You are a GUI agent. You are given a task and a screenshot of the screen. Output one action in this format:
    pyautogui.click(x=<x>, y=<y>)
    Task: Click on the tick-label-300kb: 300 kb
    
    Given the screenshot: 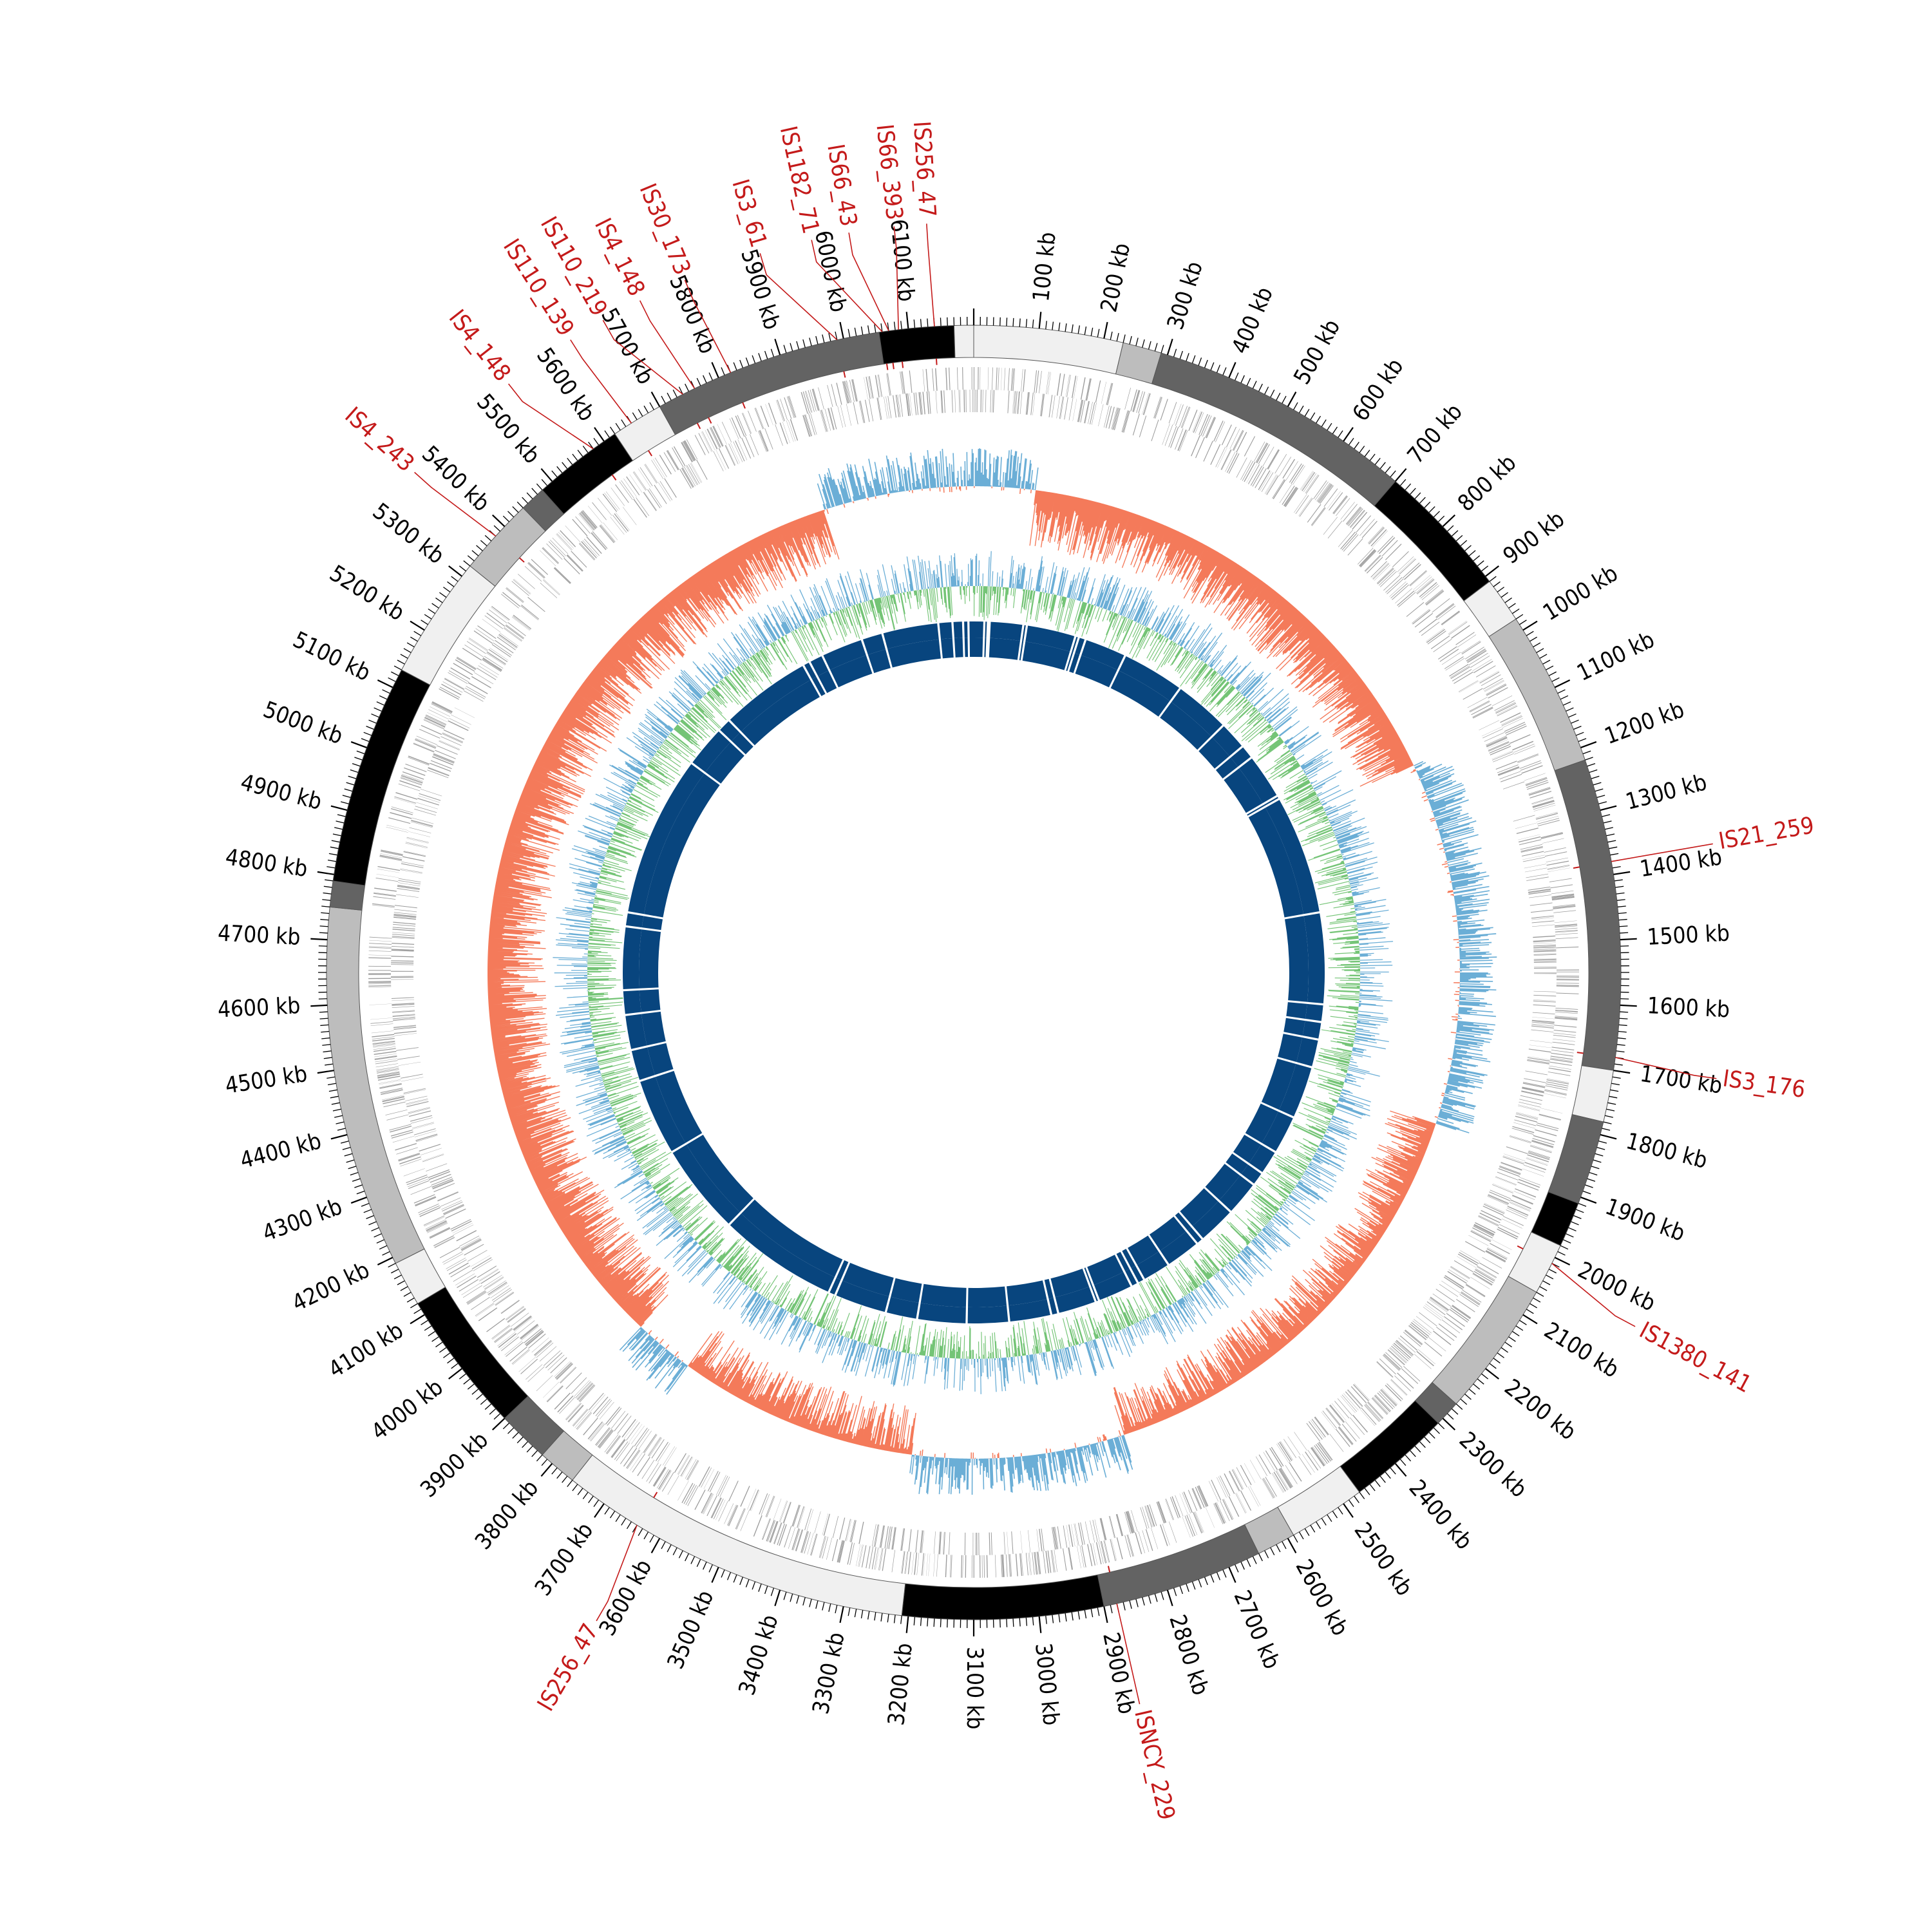 What is the action you would take?
    pyautogui.click(x=1185, y=295)
    